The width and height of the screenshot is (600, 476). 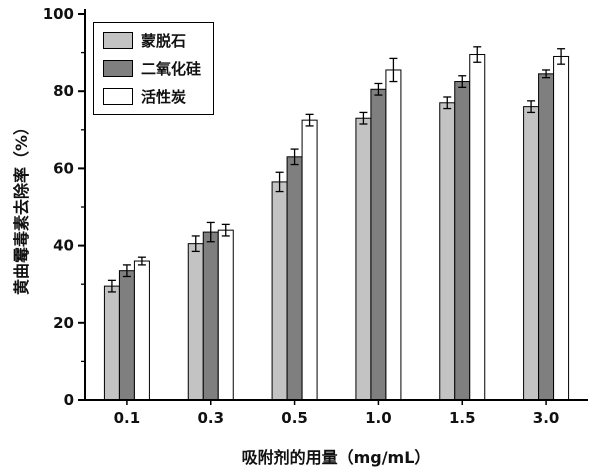 I want to click on y-tick-label: 20, so click(x=63, y=323).